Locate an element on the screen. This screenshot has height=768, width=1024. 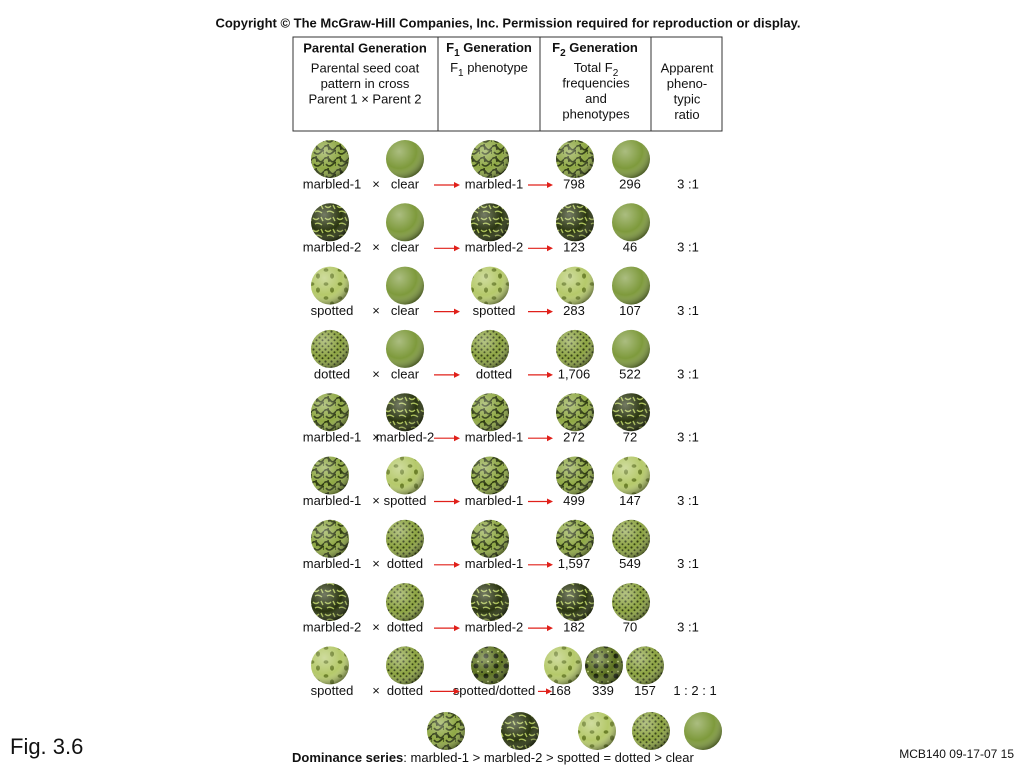
header-text: Parental seed coat is located at coordinates (365, 67).